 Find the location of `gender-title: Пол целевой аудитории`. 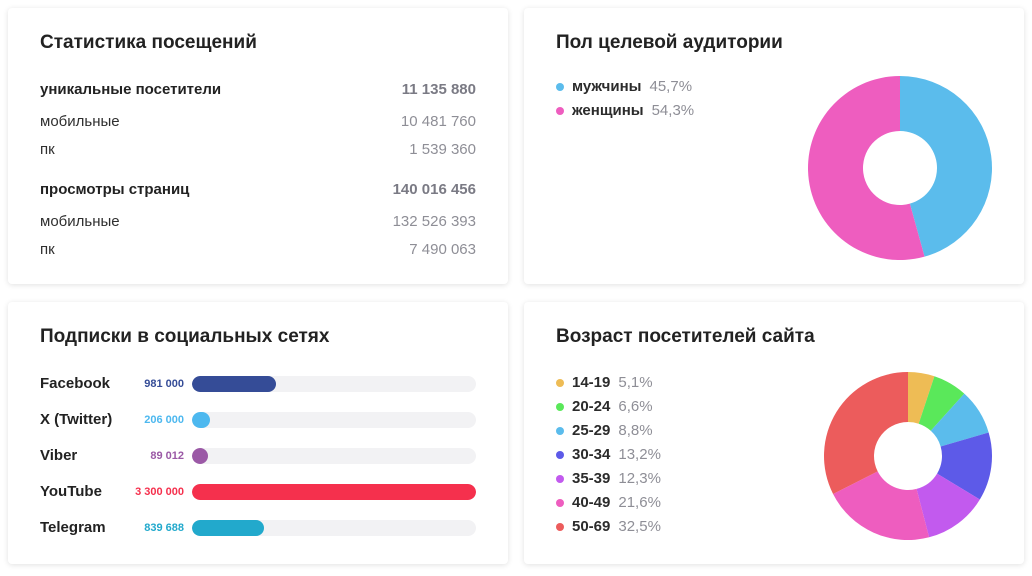

gender-title: Пол целевой аудитории is located at coordinates (669, 42).